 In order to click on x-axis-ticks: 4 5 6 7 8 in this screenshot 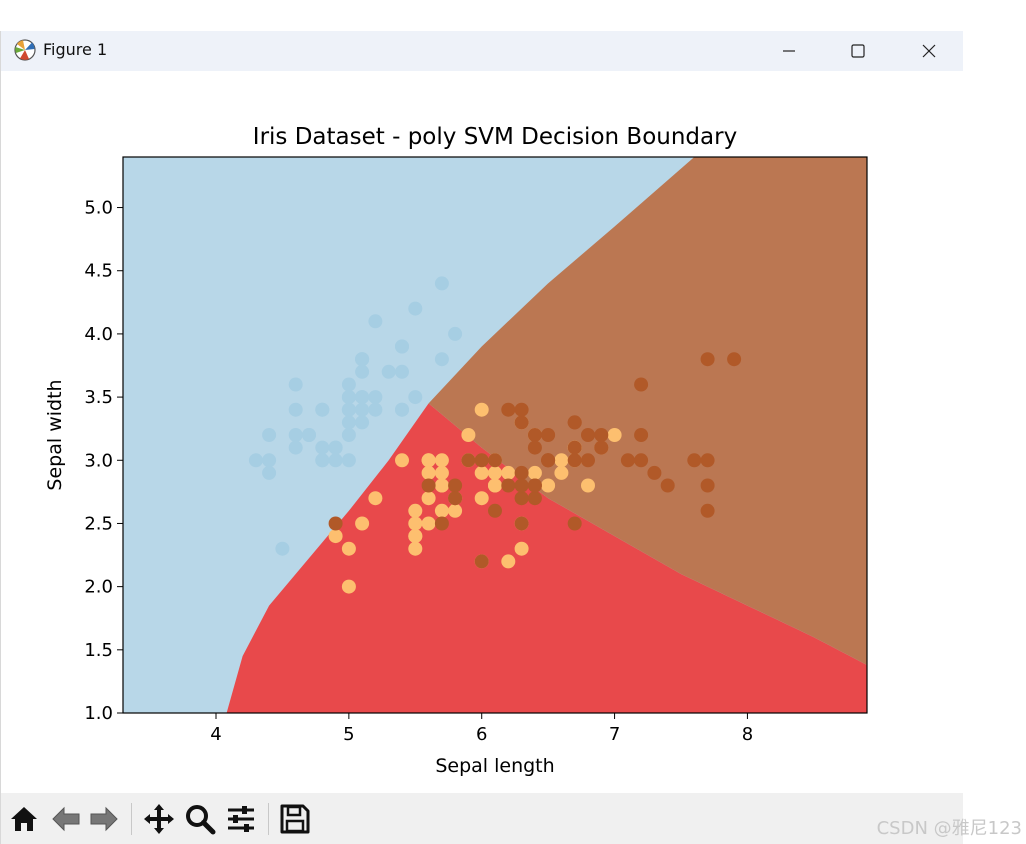, I will do `click(481, 729)`.